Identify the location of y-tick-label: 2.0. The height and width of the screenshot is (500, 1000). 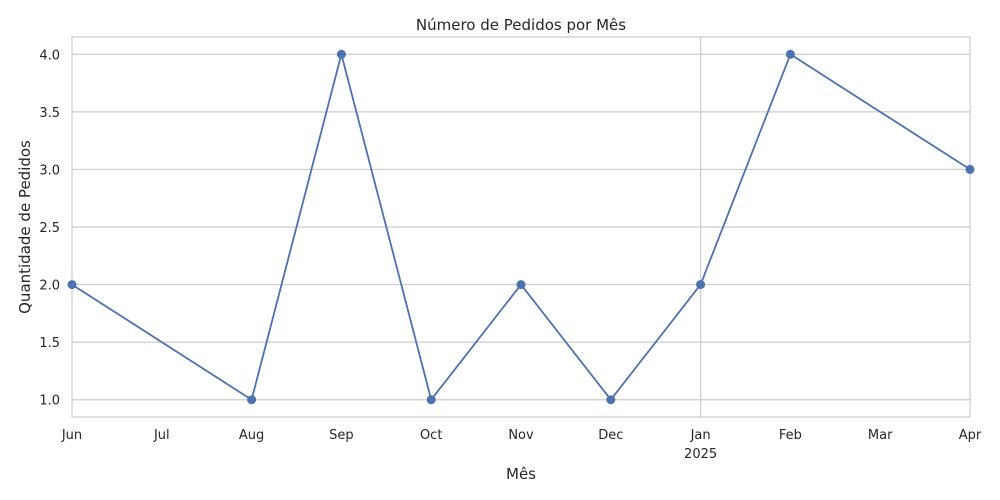
(49, 286).